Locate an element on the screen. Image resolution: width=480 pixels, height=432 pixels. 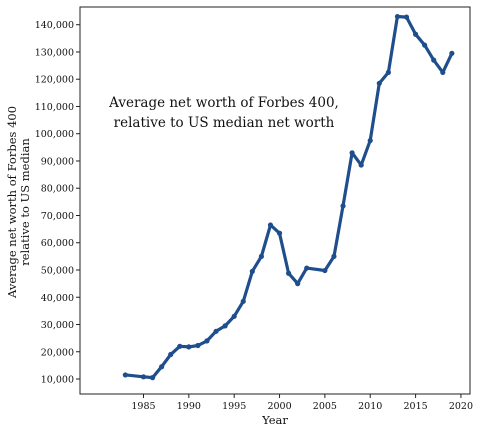
x-tick-label: 1990 is located at coordinates (189, 406).